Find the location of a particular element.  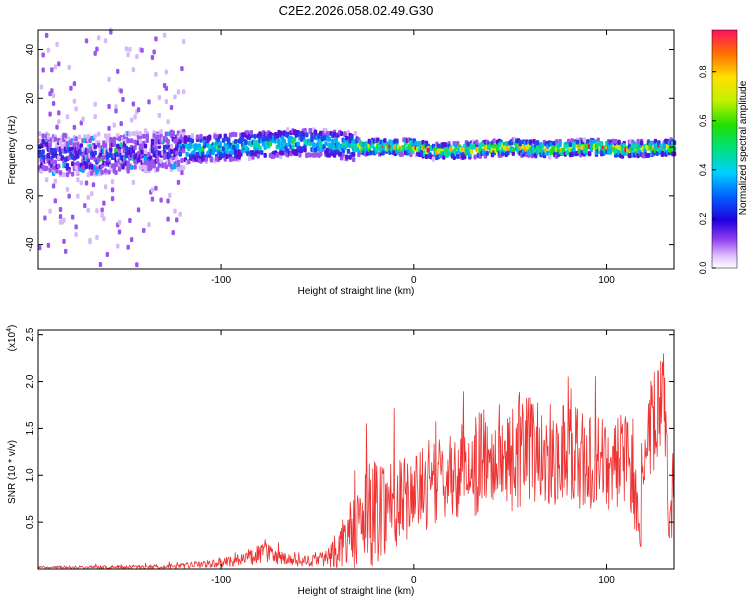

spectrogram-x-tick-label: 0 is located at coordinates (414, 280).